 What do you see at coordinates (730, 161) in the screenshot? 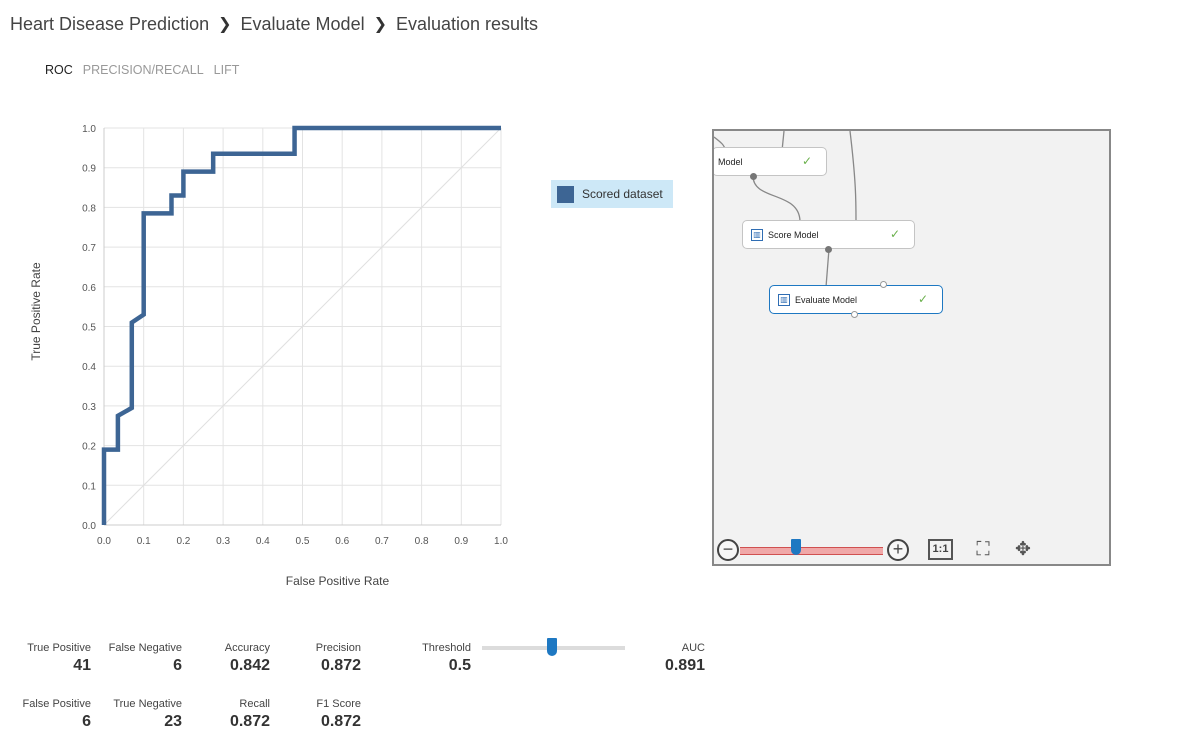
I see `node-label: Model` at bounding box center [730, 161].